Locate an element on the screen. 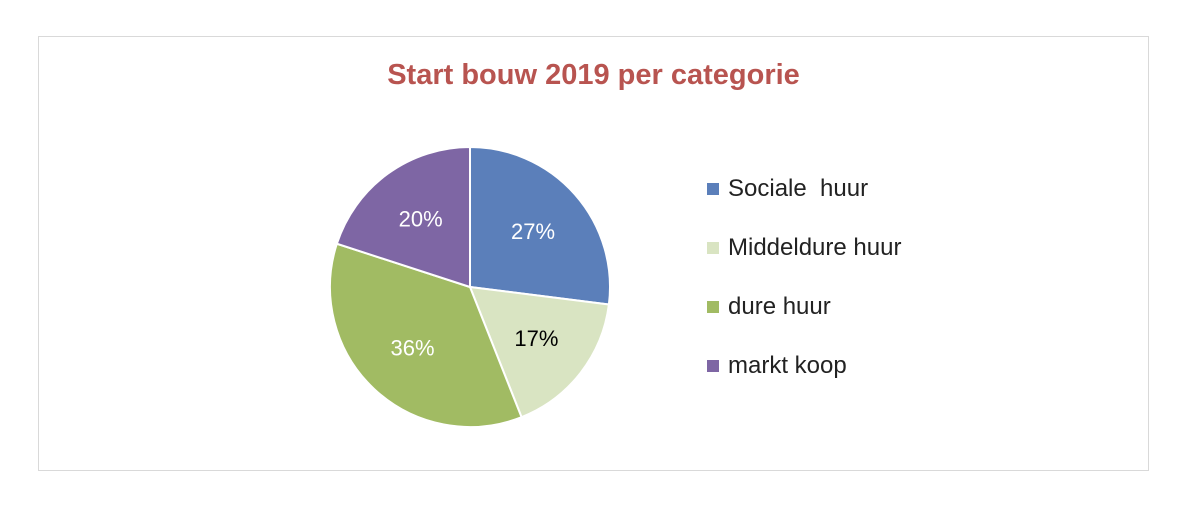 This screenshot has width=1200, height=530. pie-data-label-0: 27% is located at coordinates (533, 231).